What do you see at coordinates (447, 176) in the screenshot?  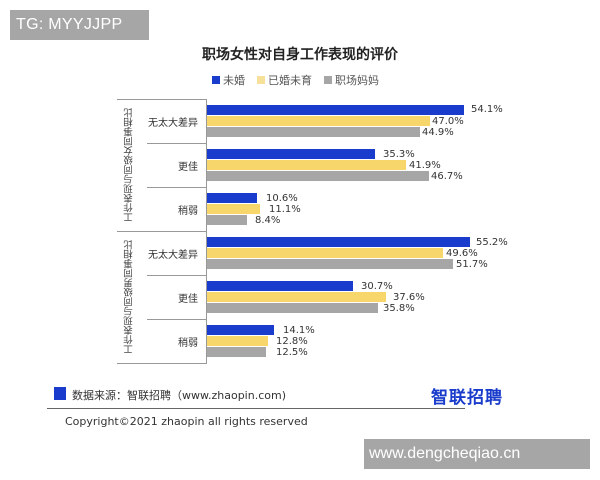 I see `value-label: 46.7%` at bounding box center [447, 176].